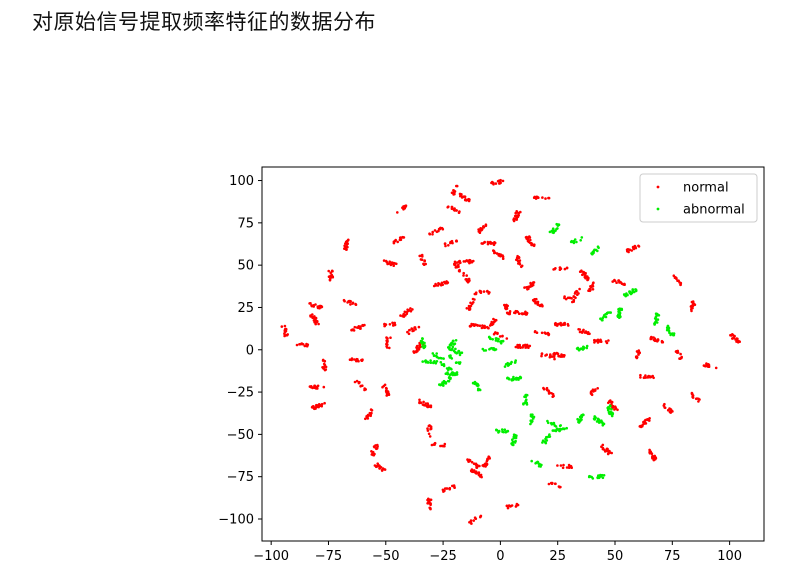  Describe the element at coordinates (385, 556) in the screenshot. I see `x-tick-label: −50` at that location.